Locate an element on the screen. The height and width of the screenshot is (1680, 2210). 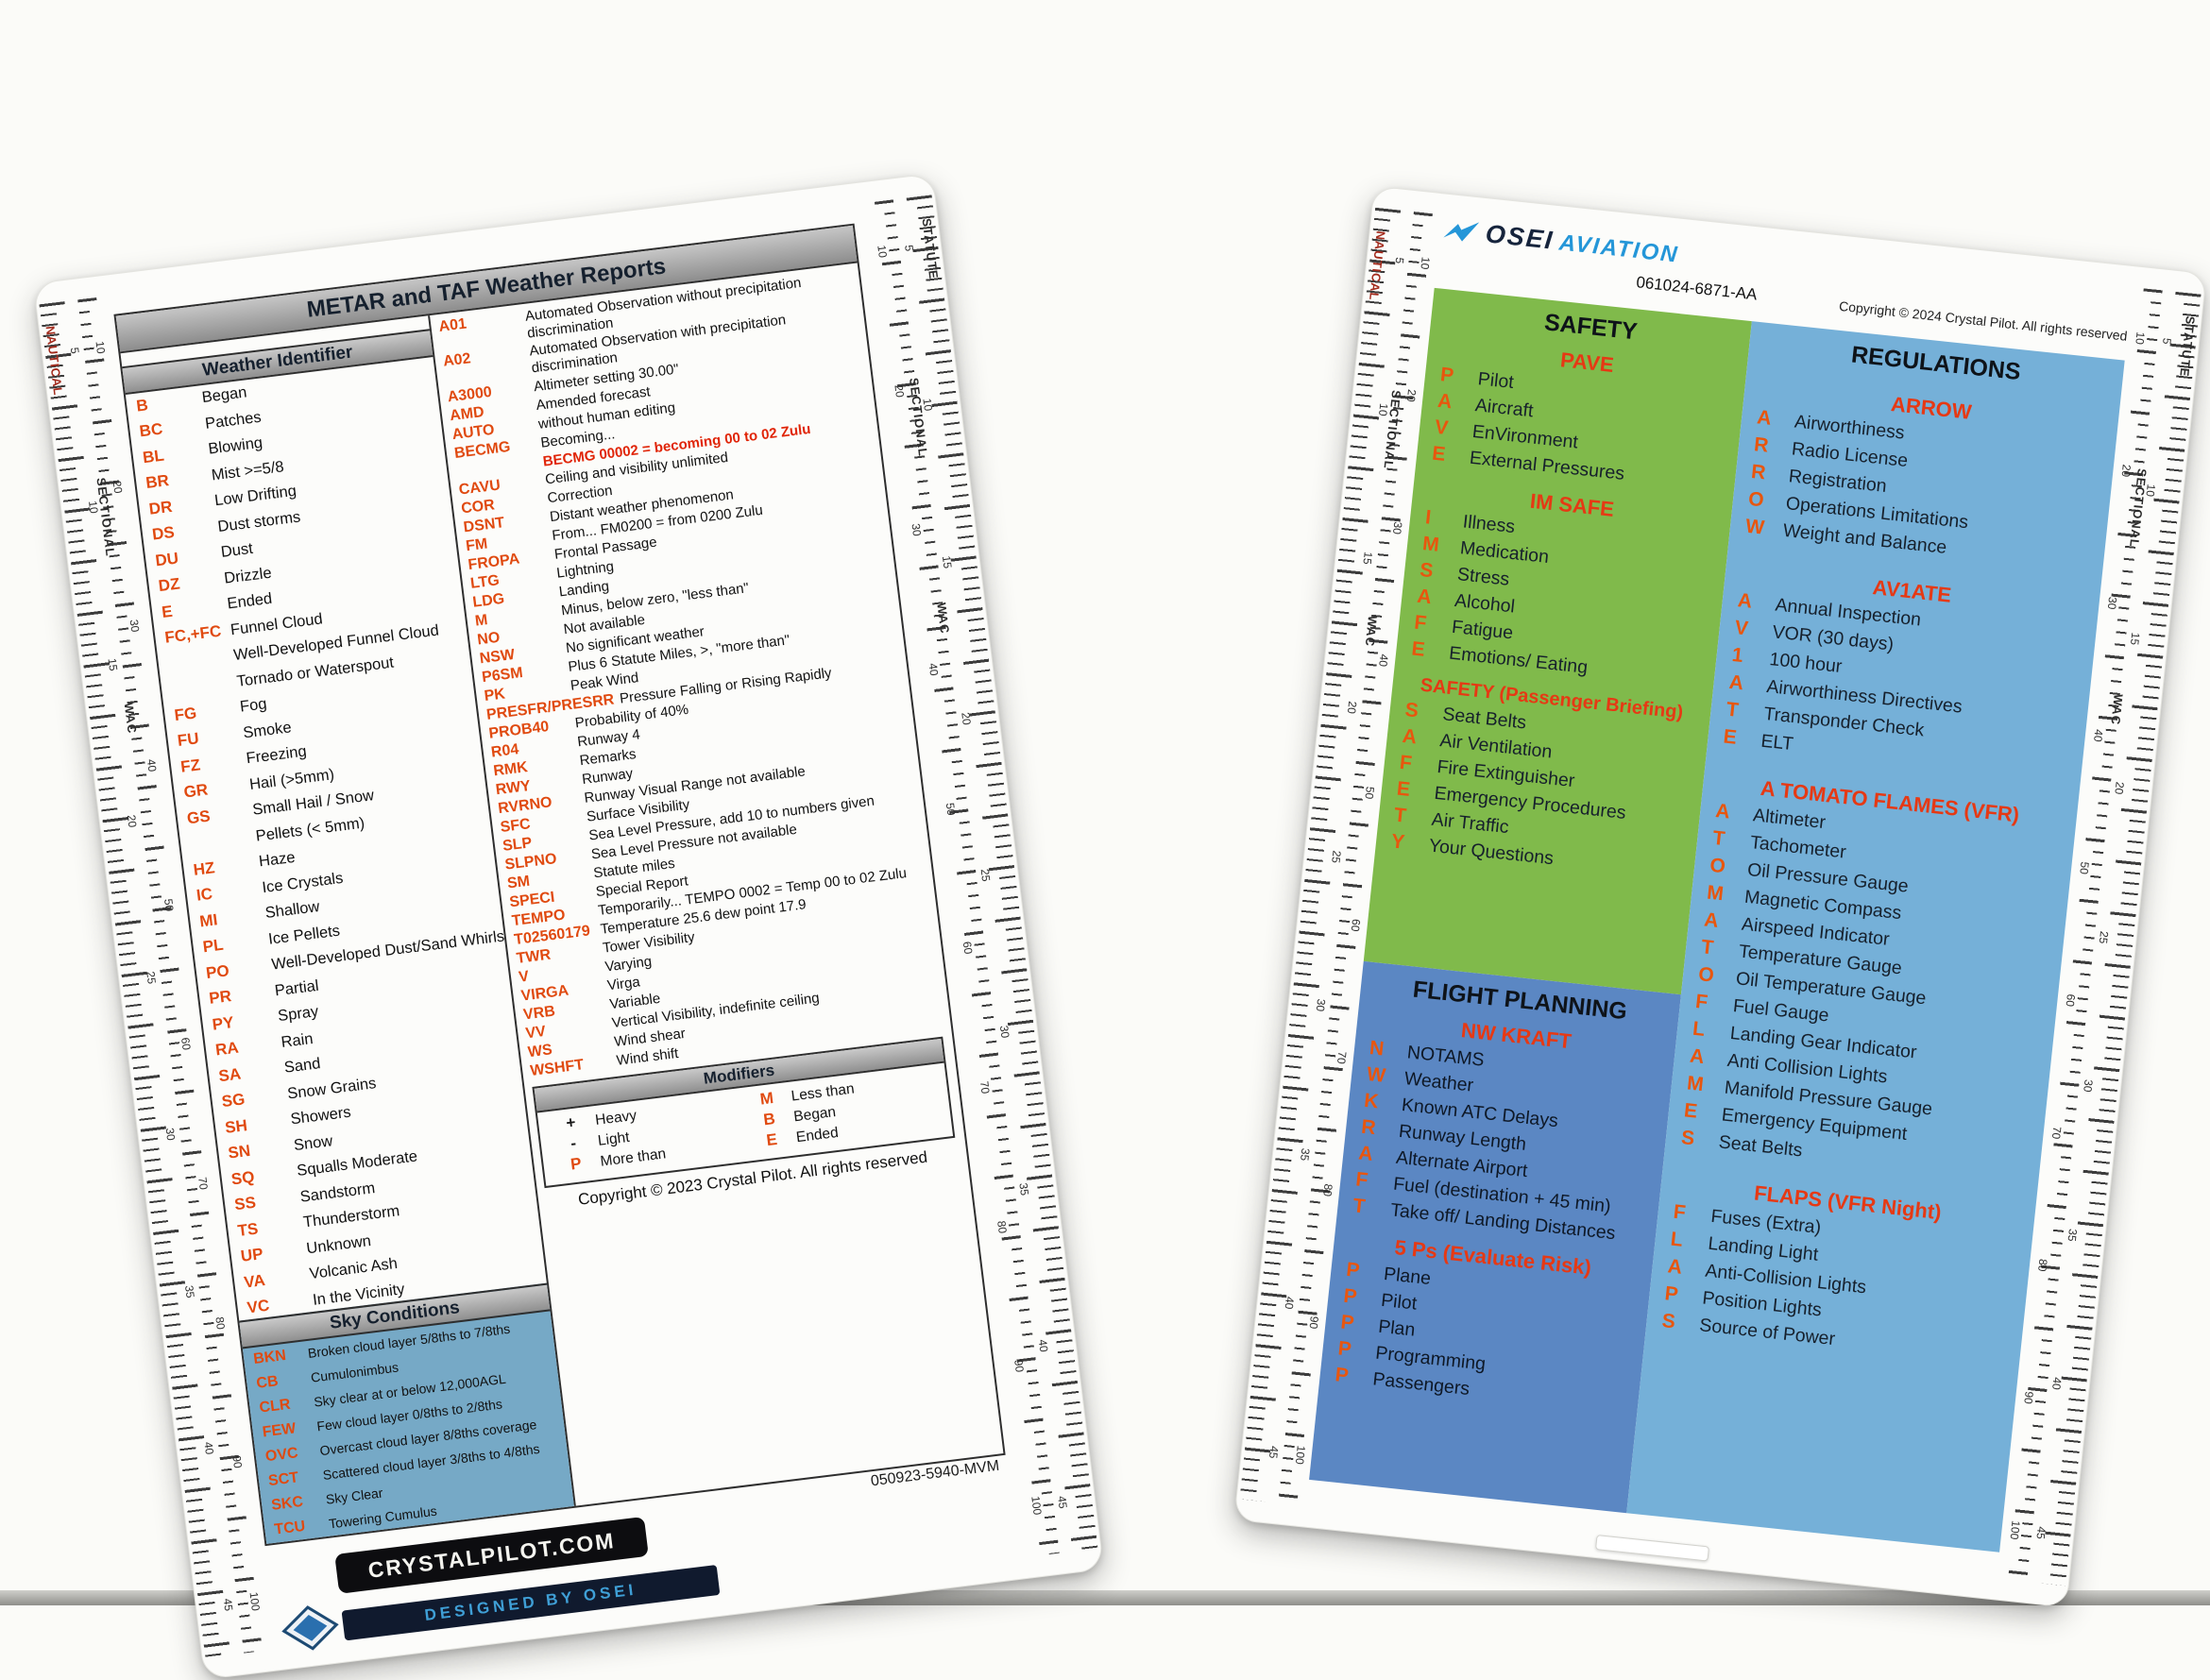
metar-code: A01 is located at coordinates (452, 325).